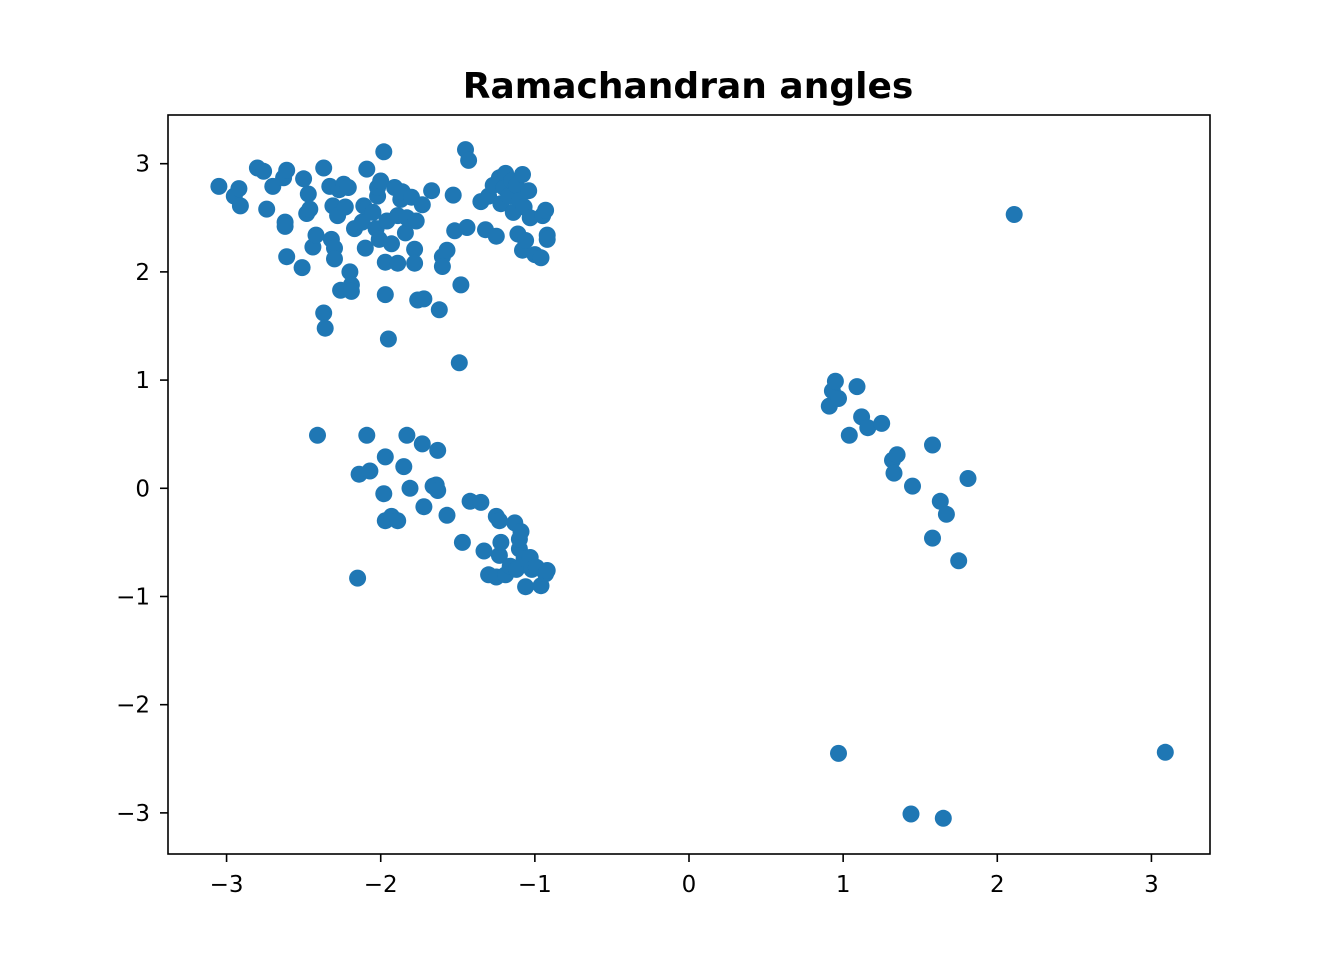 The width and height of the screenshot is (1344, 960). What do you see at coordinates (142, 381) in the screenshot?
I see `y-tick-label: 1` at bounding box center [142, 381].